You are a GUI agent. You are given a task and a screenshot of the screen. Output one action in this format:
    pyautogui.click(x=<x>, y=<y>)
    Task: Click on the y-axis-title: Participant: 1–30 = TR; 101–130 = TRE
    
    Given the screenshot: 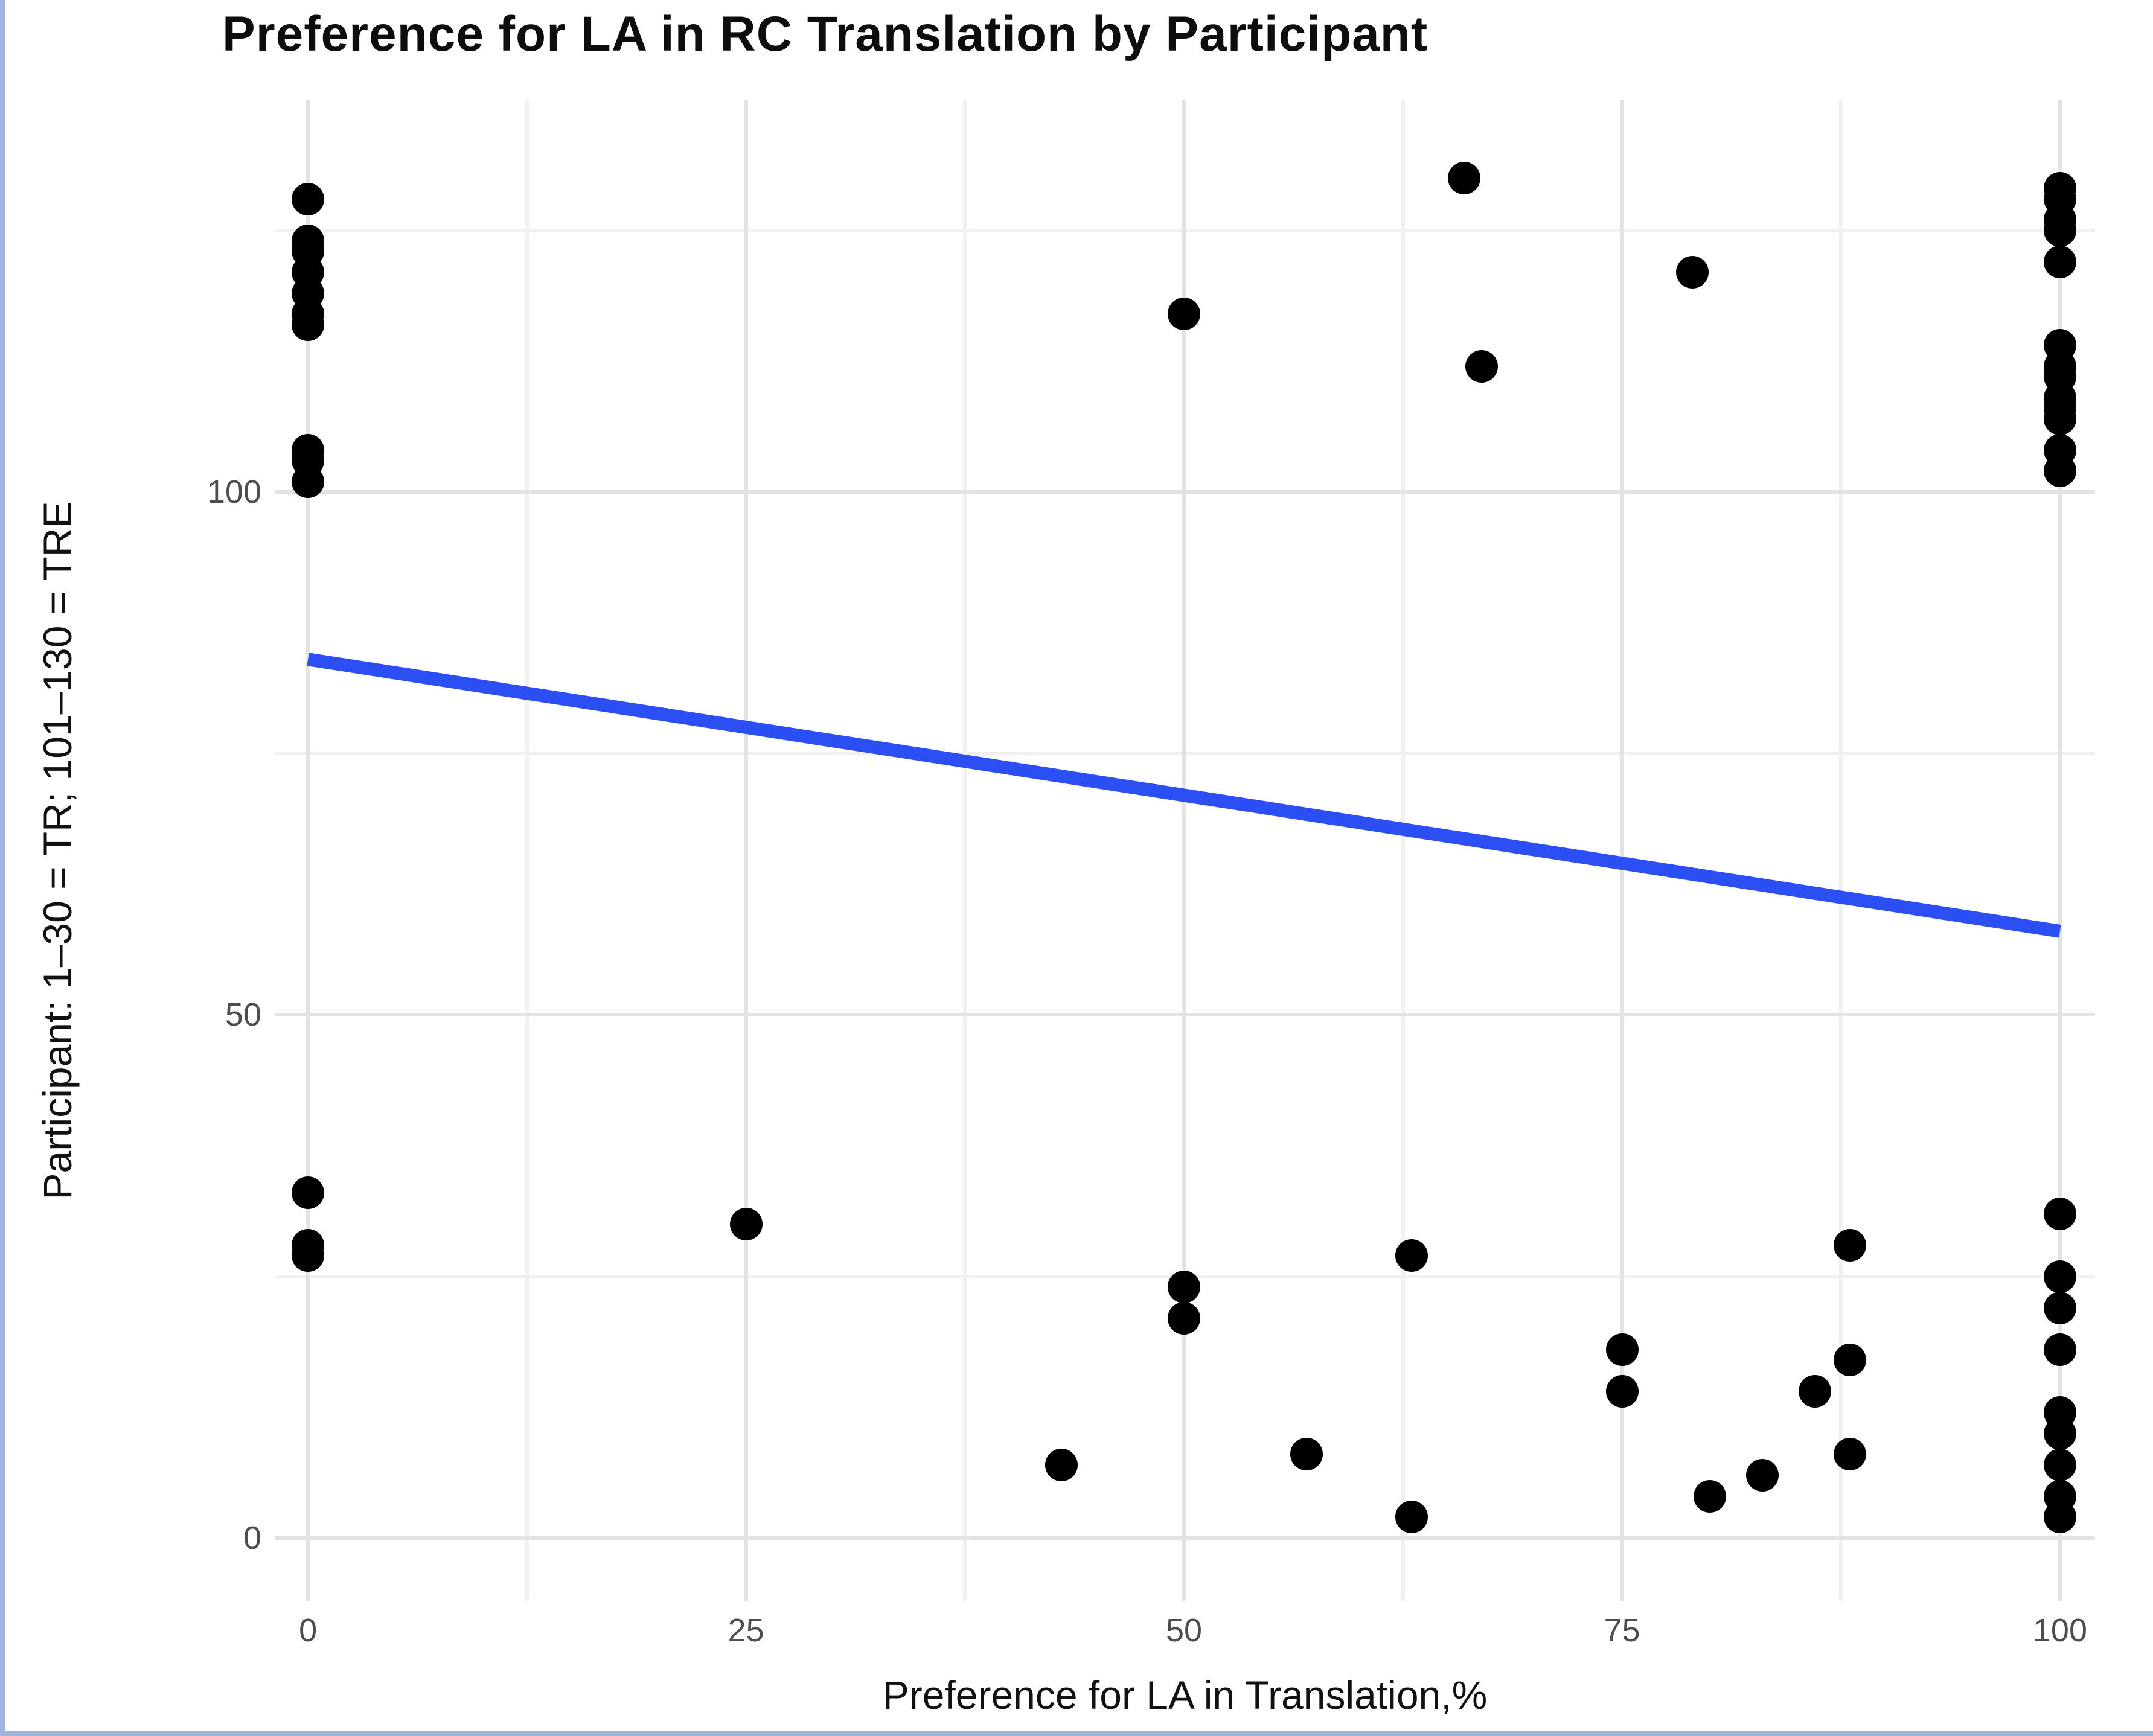 What is the action you would take?
    pyautogui.click(x=57, y=850)
    